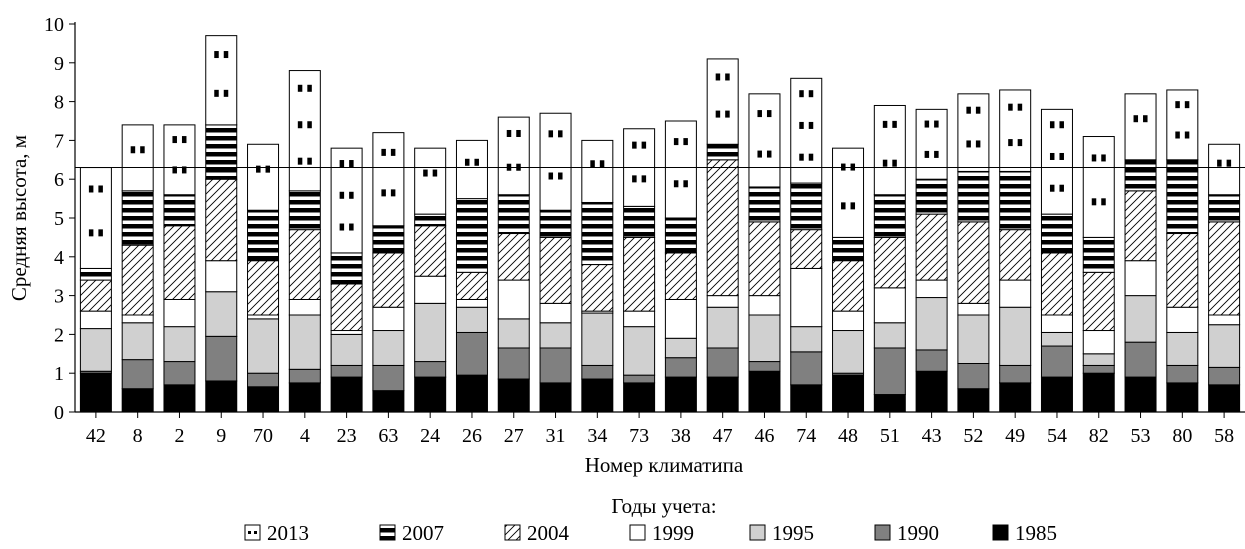  I want to click on bar-74-segment-2007, so click(806, 206).